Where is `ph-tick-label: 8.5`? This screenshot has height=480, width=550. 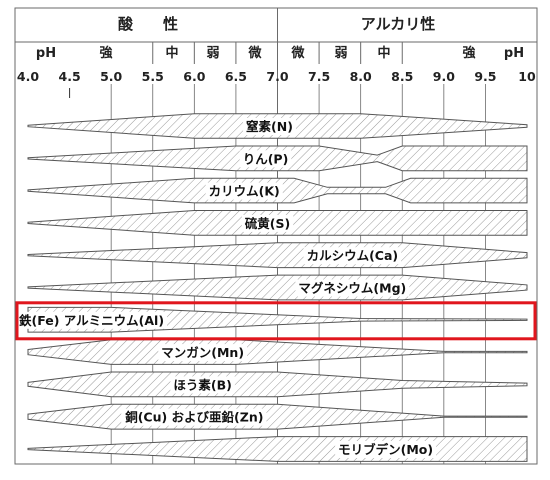 ph-tick-label: 8.5 is located at coordinates (402, 76).